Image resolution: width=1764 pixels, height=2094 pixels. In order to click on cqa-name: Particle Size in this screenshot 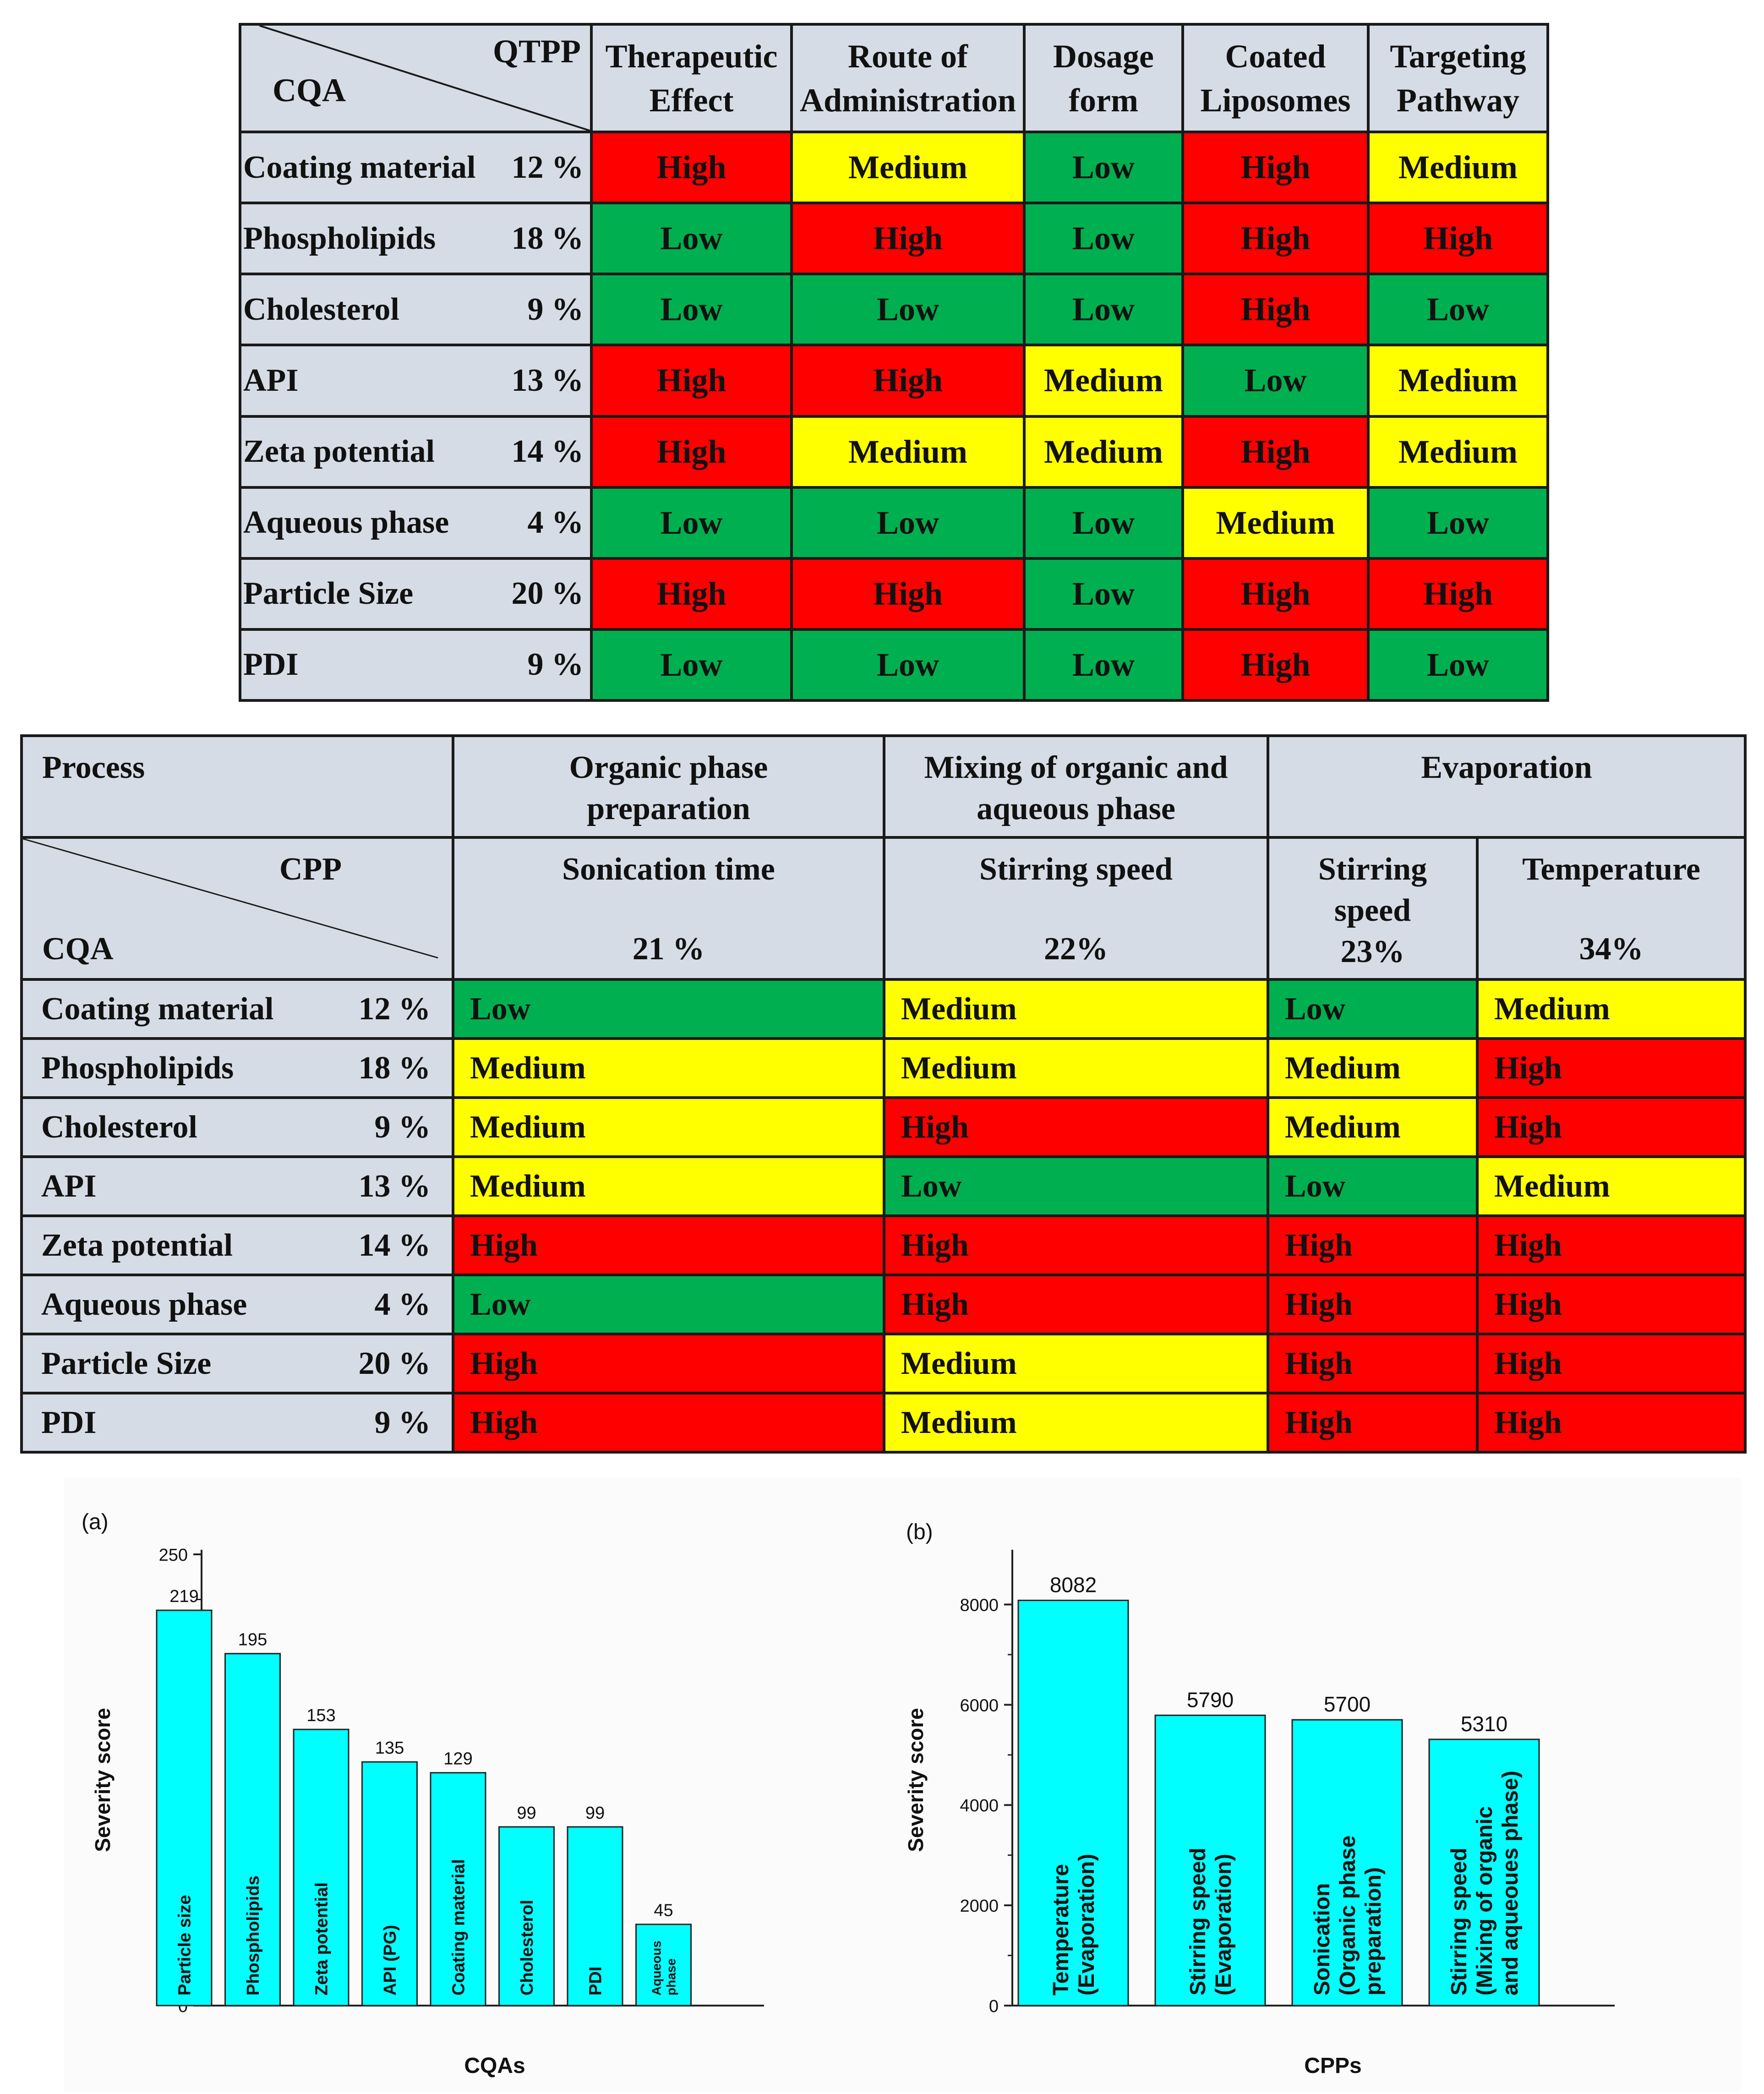, I will do `click(126, 1363)`.